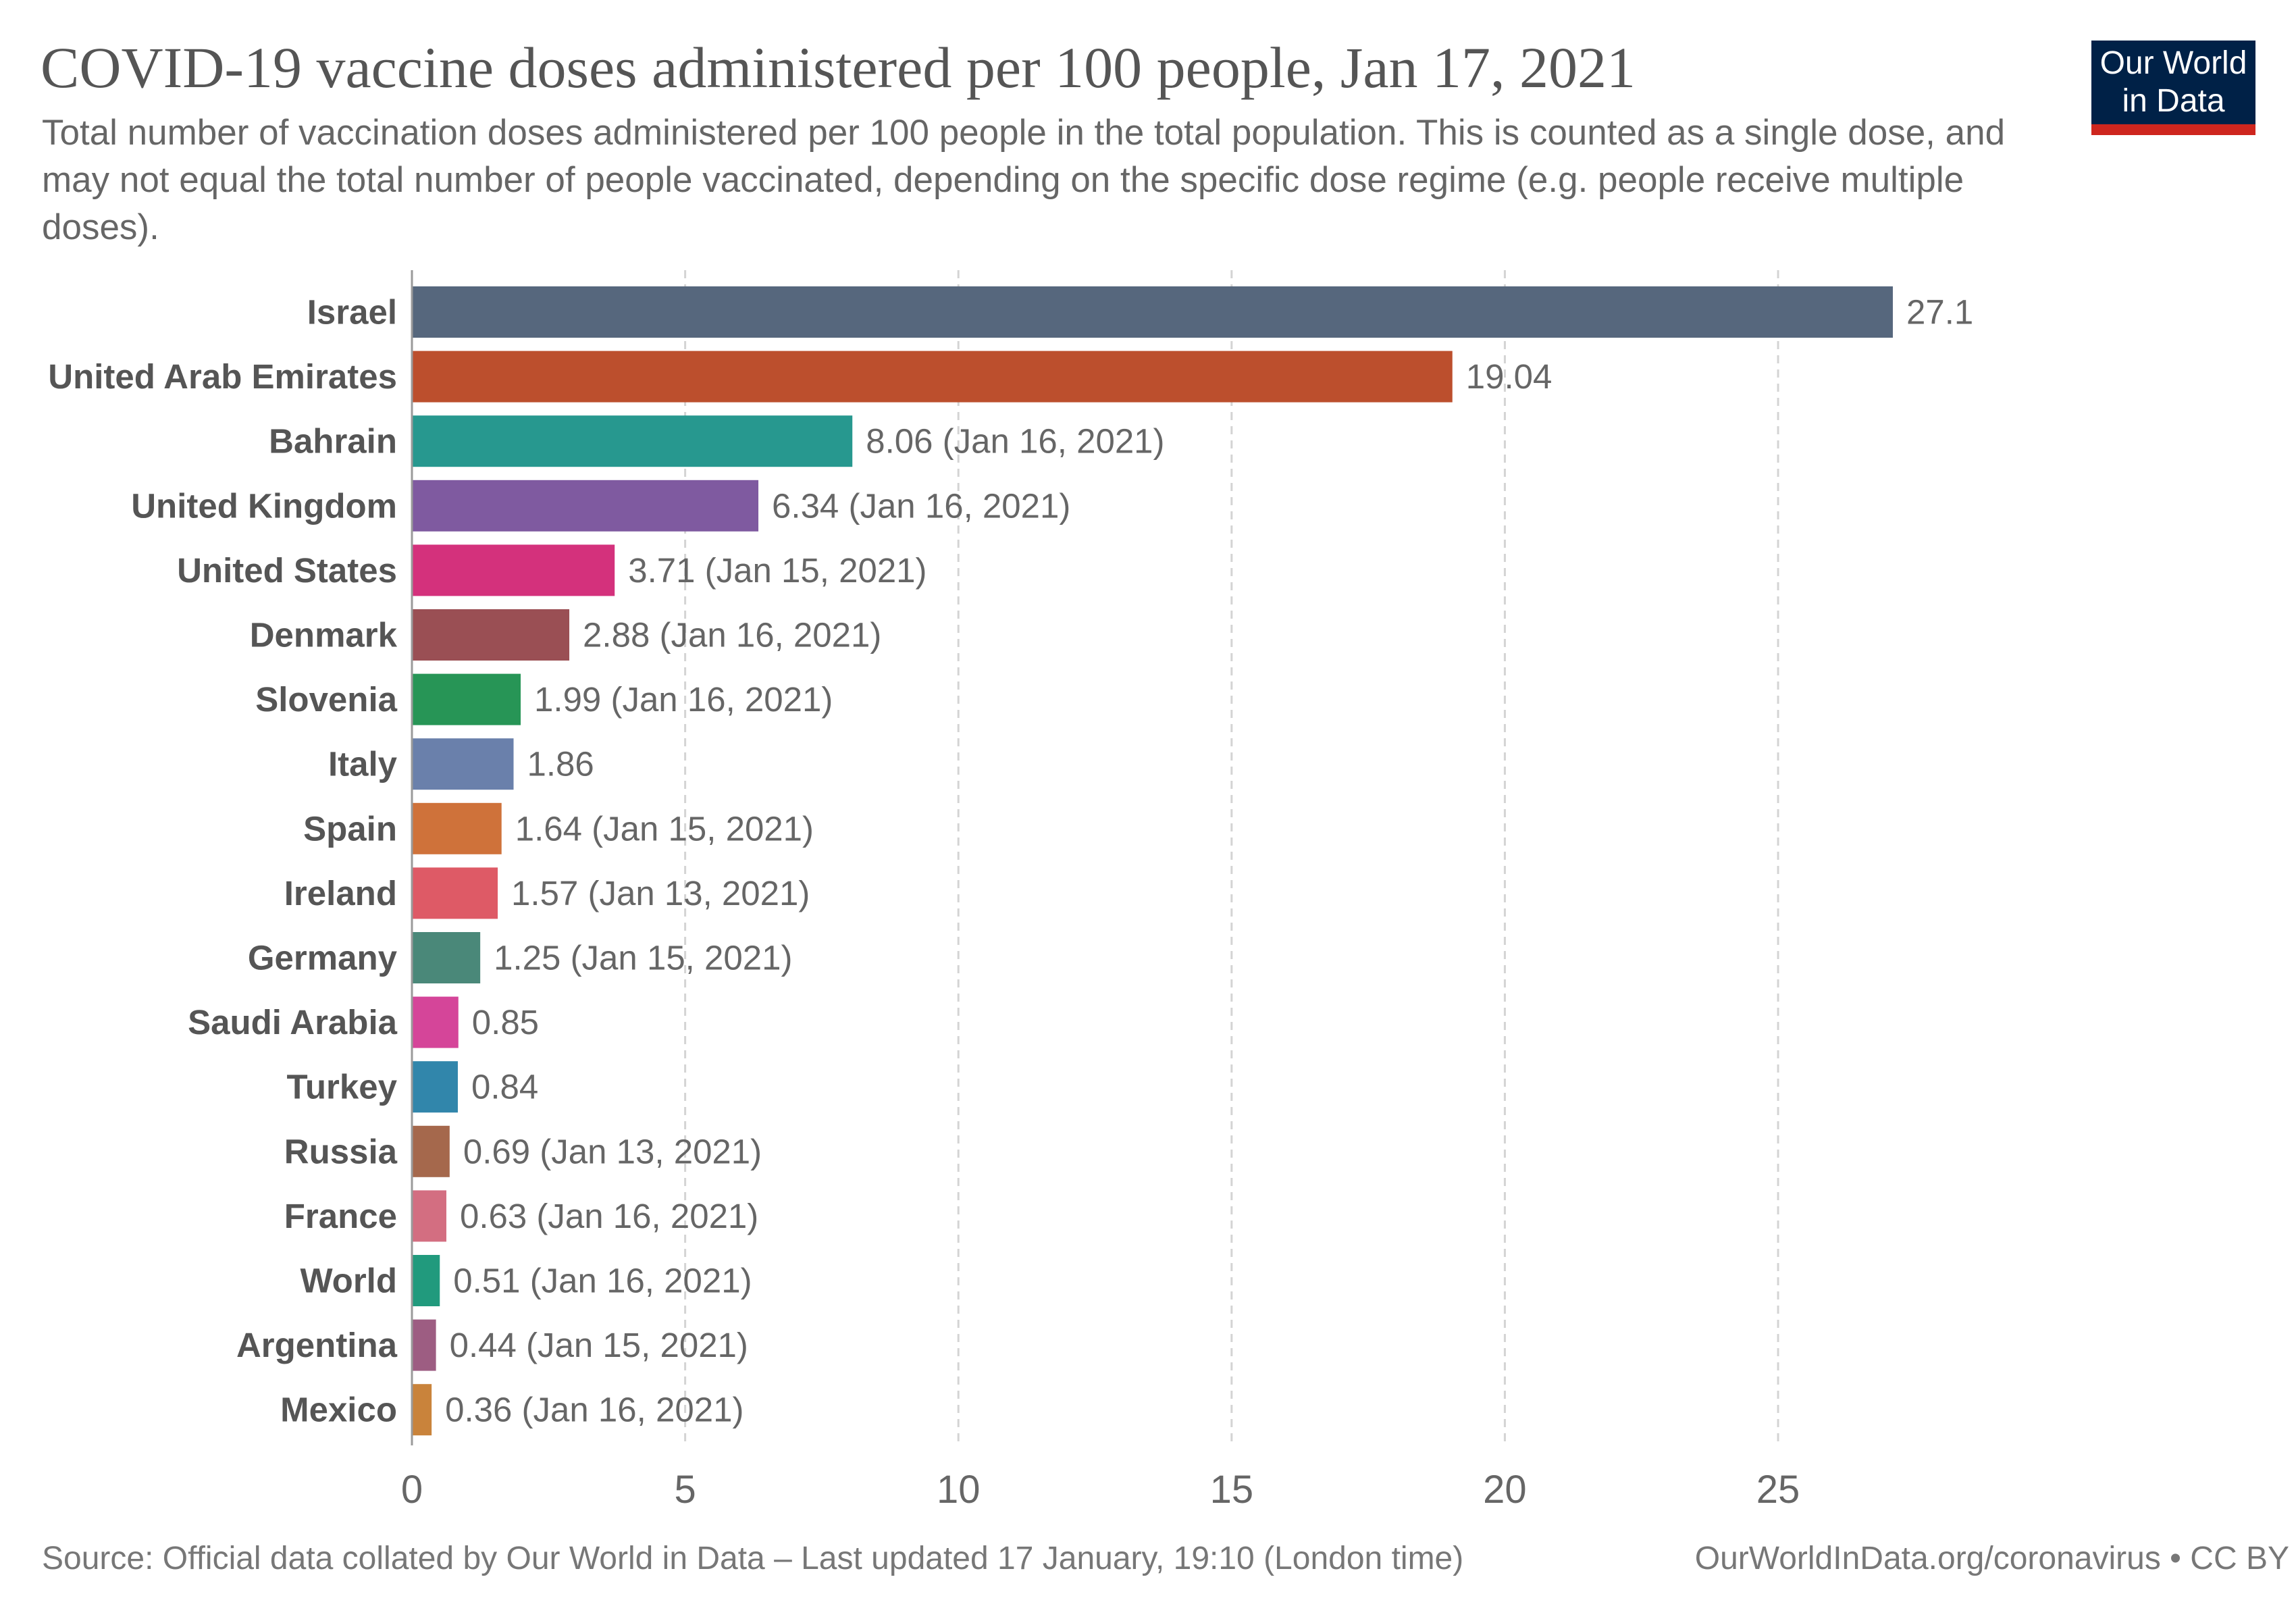  Describe the element at coordinates (424, 1345) in the screenshot. I see `bar-argentina` at that location.